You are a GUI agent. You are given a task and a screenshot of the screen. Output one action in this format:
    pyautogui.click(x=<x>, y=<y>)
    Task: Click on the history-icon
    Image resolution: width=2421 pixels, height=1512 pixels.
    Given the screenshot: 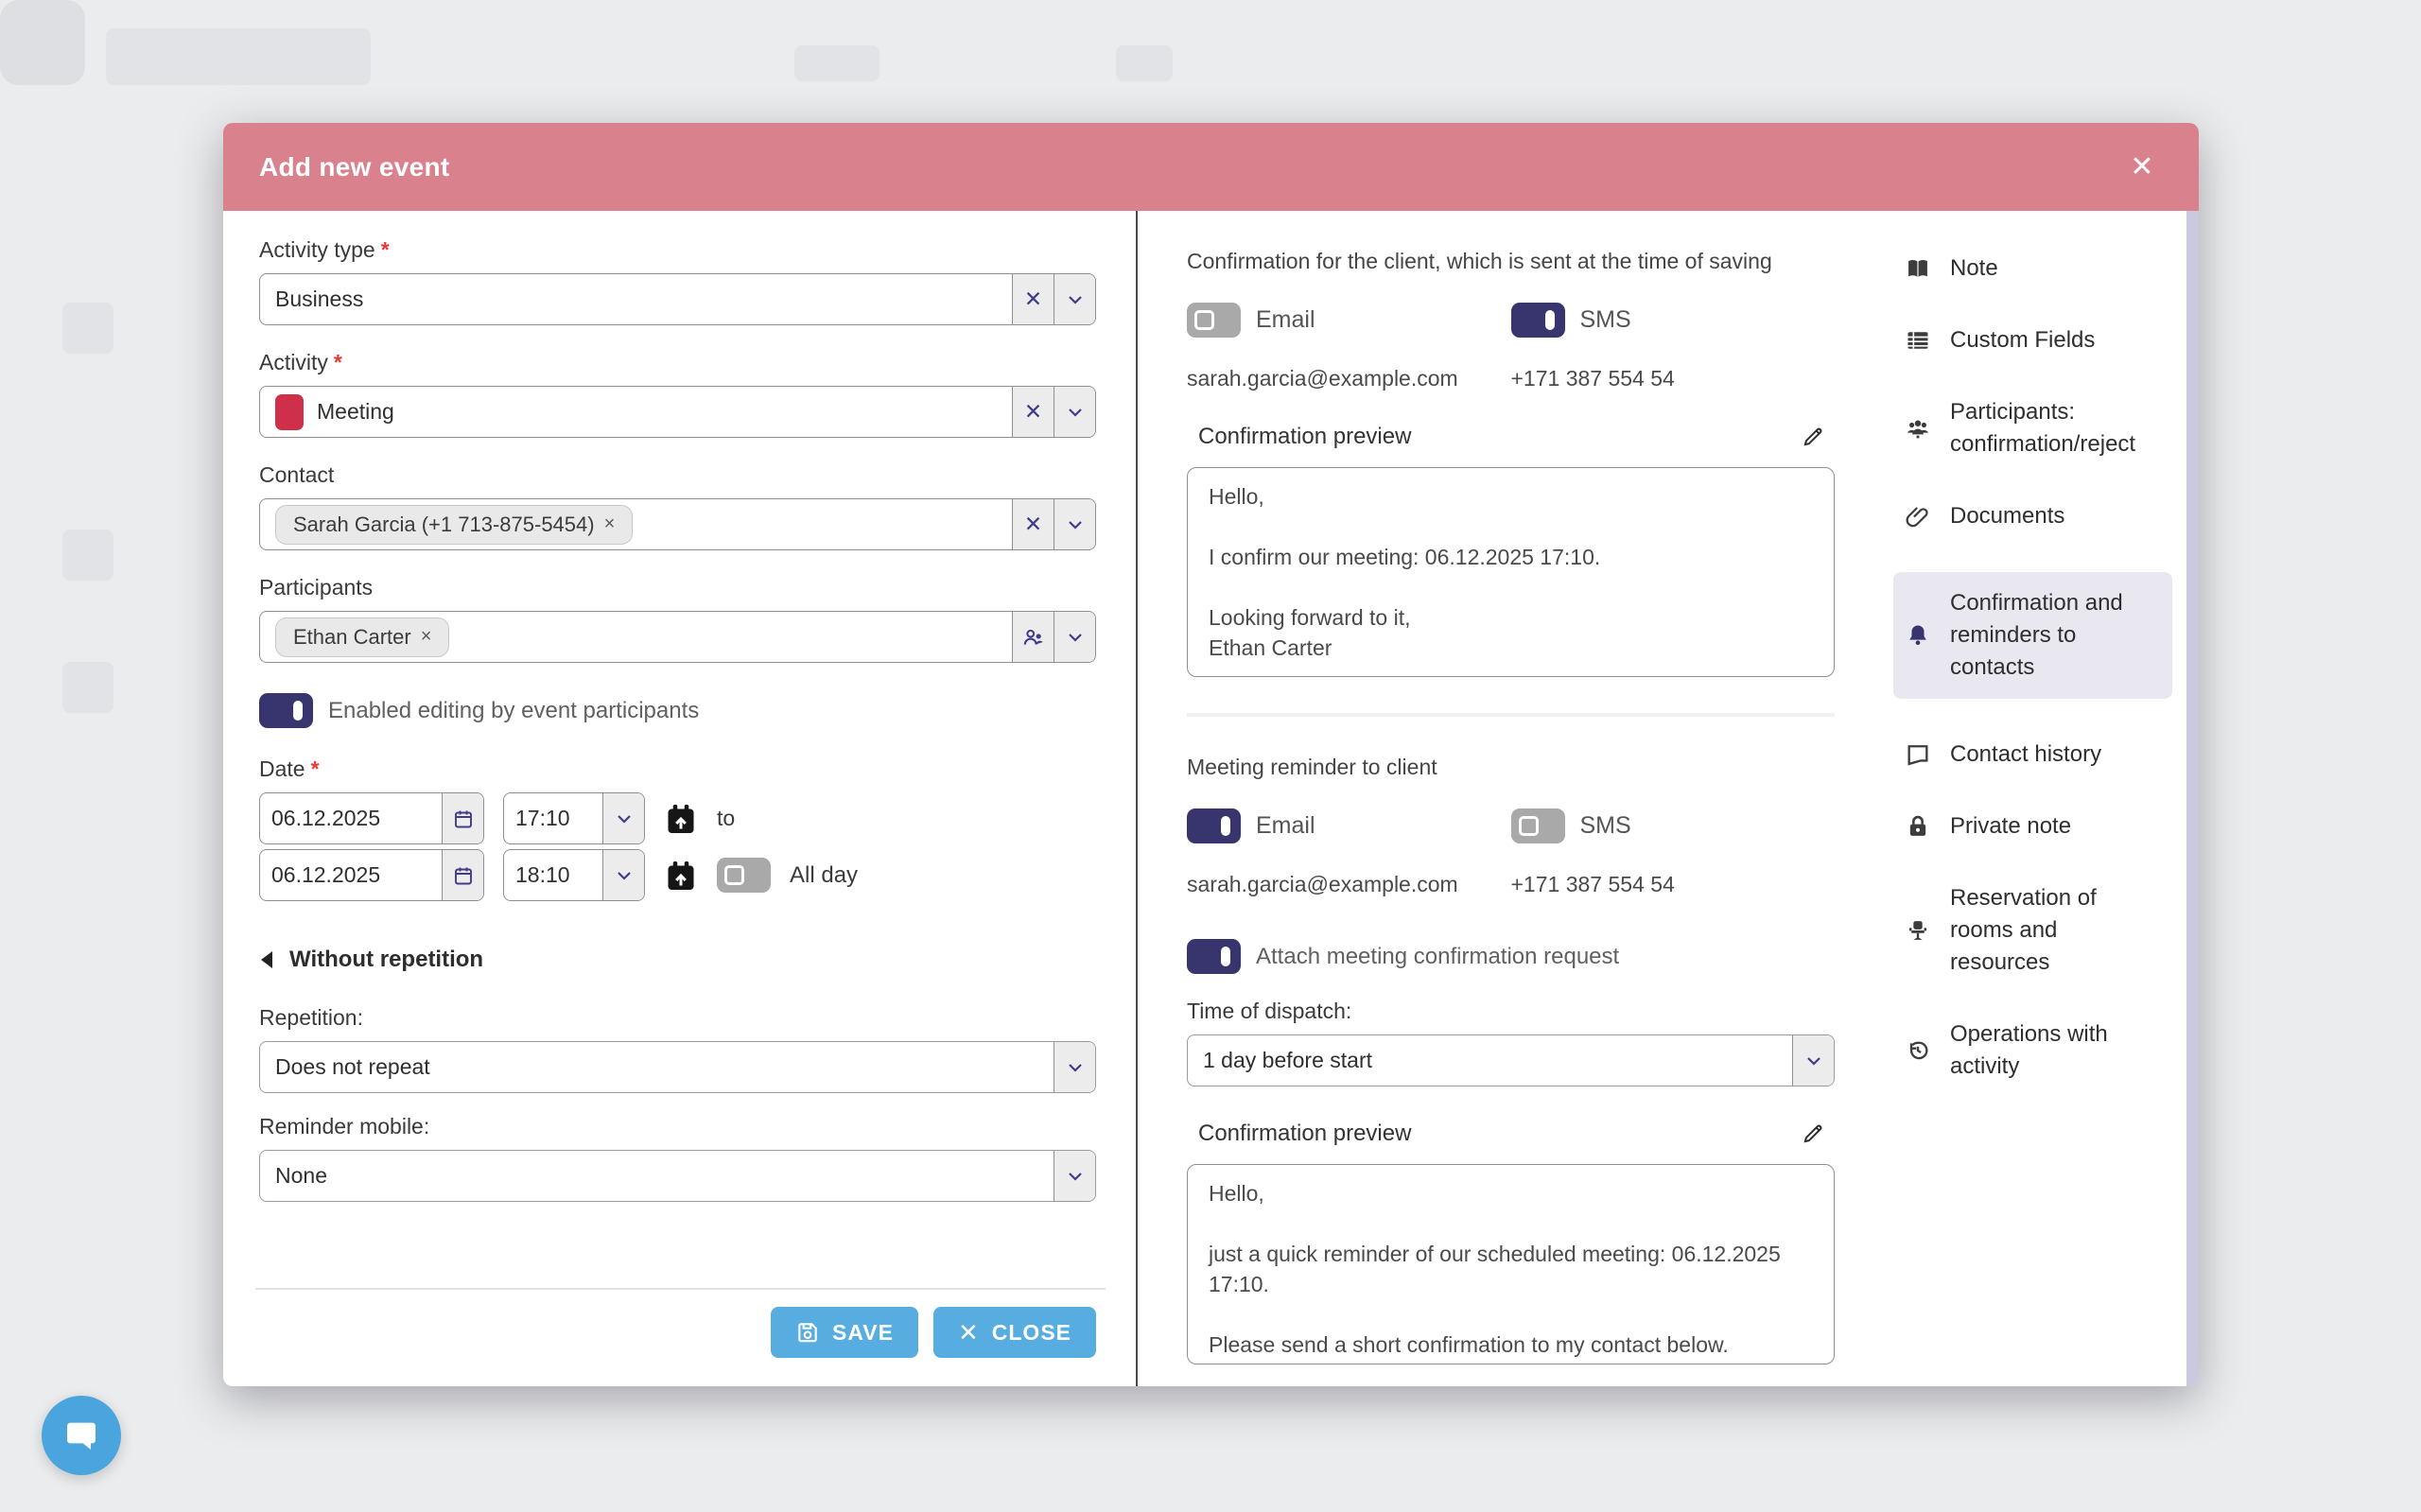 What is the action you would take?
    pyautogui.click(x=1918, y=1051)
    